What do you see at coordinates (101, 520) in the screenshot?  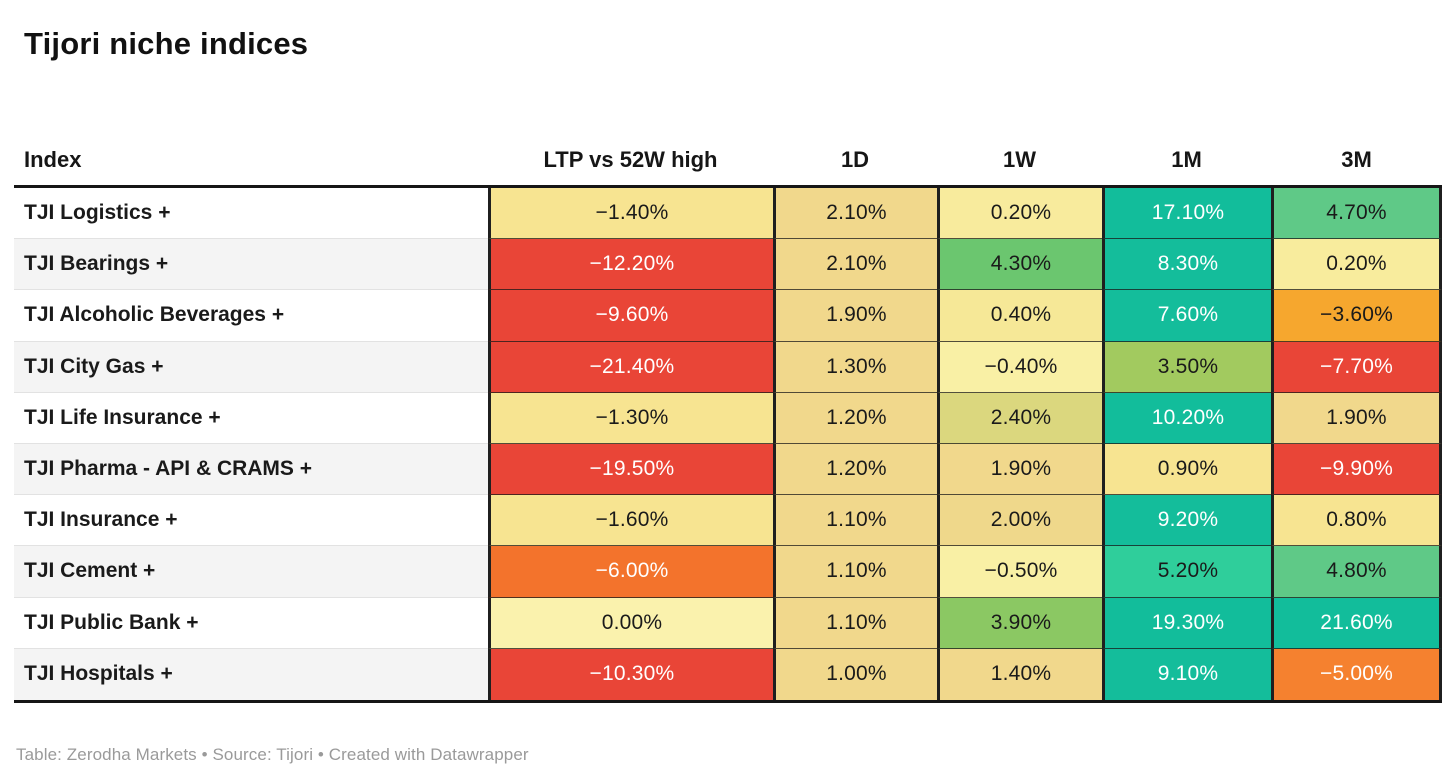 I see `index-name-label: TJI Insurance +` at bounding box center [101, 520].